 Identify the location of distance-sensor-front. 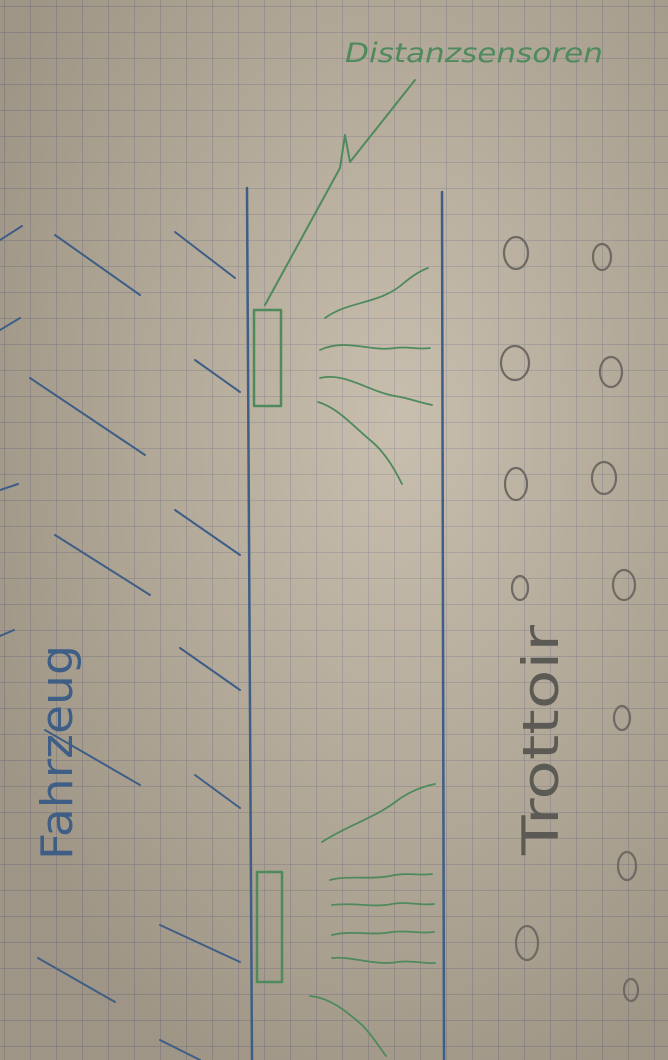
(267, 358).